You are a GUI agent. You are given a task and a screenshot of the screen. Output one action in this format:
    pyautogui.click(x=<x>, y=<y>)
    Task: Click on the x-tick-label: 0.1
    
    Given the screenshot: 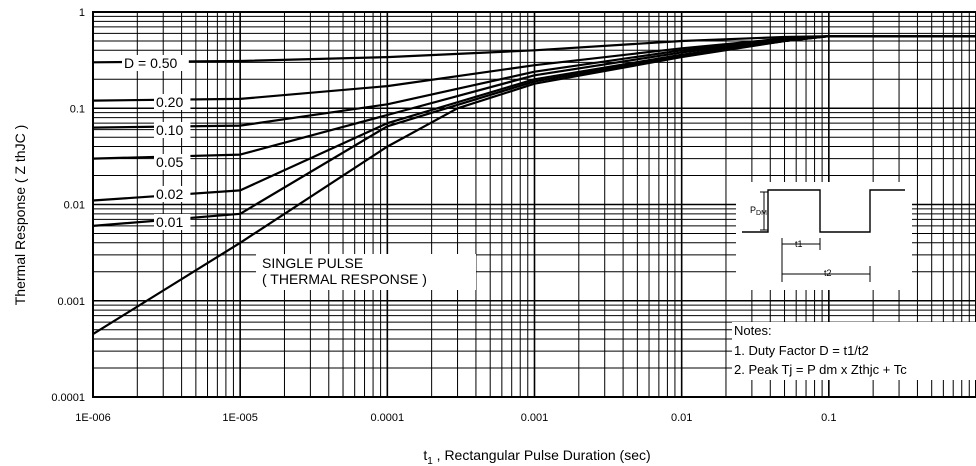 What is the action you would take?
    pyautogui.click(x=828, y=418)
    